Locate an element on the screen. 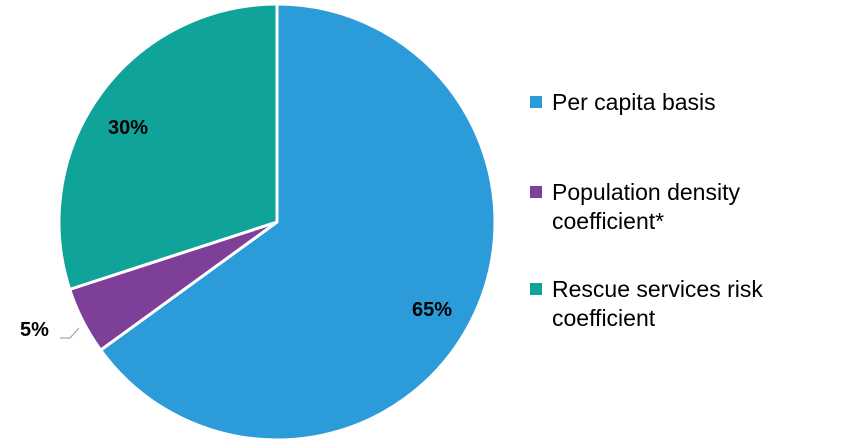 The height and width of the screenshot is (442, 863). legend-item-per-capita: Per capita basis is located at coordinates (691, 102).